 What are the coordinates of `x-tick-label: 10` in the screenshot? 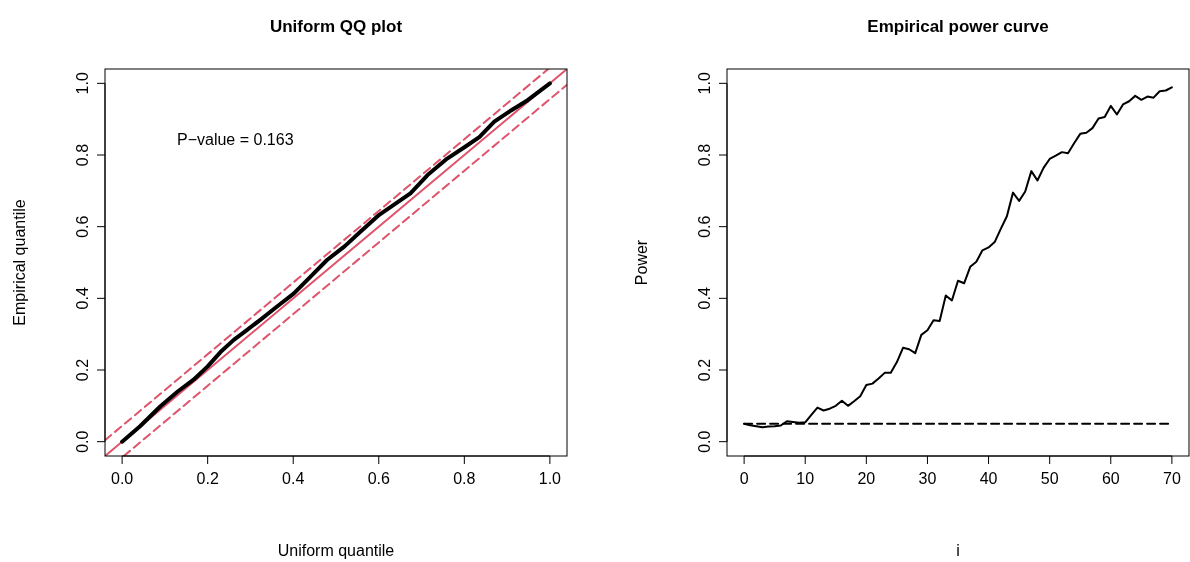 It's located at (805, 478).